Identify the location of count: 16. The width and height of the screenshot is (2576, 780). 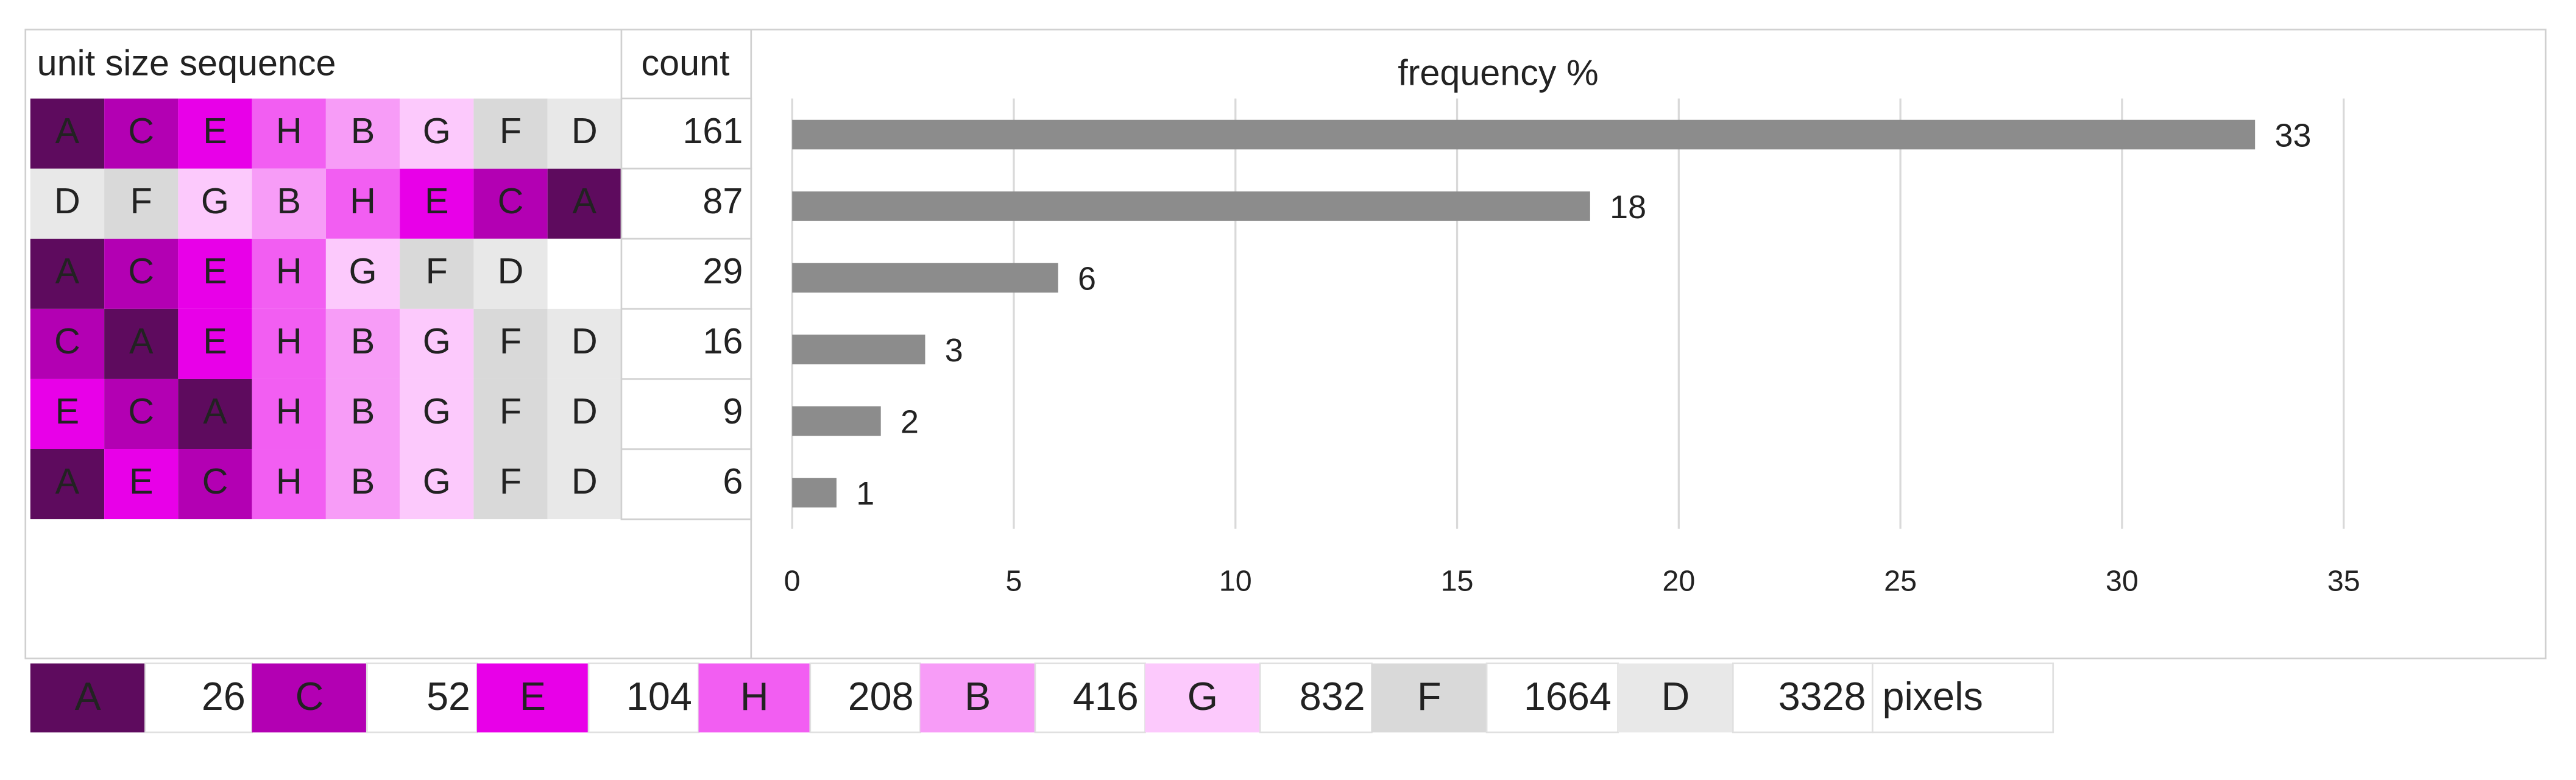
(722, 341).